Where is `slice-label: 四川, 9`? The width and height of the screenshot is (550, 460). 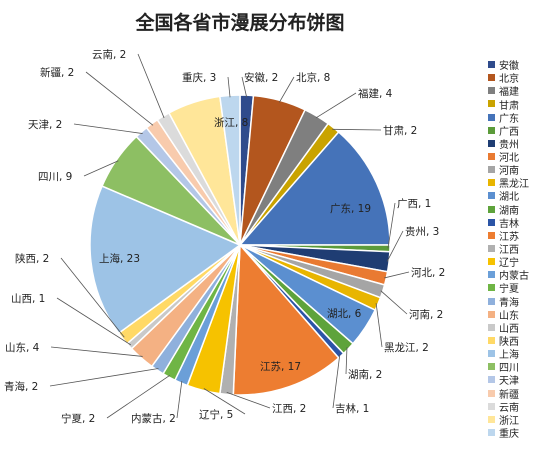
slice-label: 四川, 9 is located at coordinates (55, 177).